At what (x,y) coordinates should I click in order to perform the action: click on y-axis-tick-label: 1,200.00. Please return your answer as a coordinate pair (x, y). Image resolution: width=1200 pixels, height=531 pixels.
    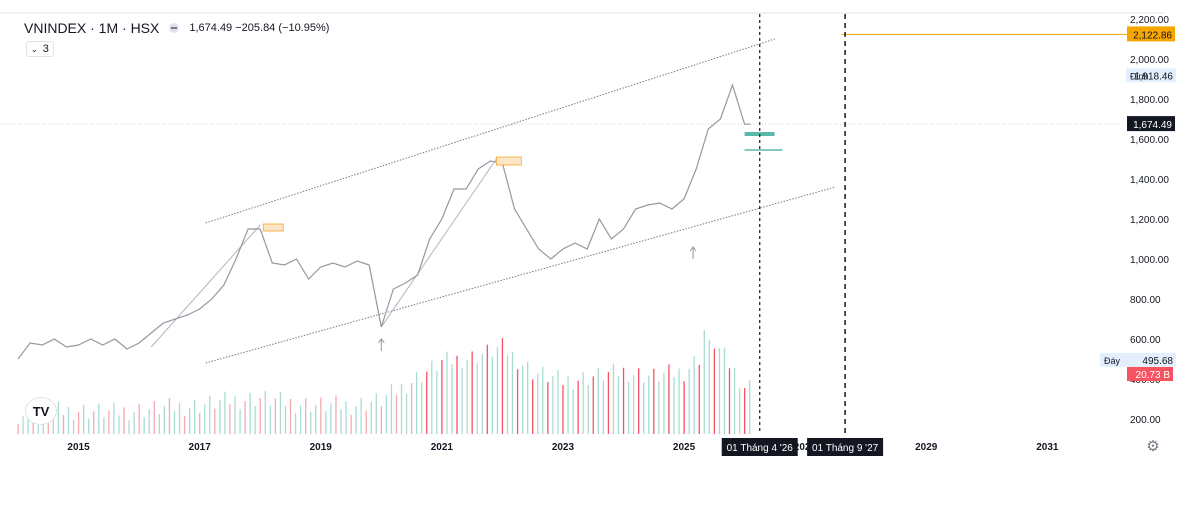
    Looking at the image, I should click on (1149, 220).